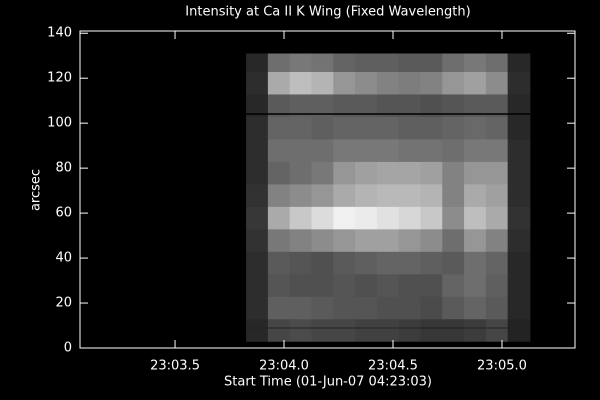 This screenshot has width=600, height=400. I want to click on y-tick-label: 100, so click(59, 123).